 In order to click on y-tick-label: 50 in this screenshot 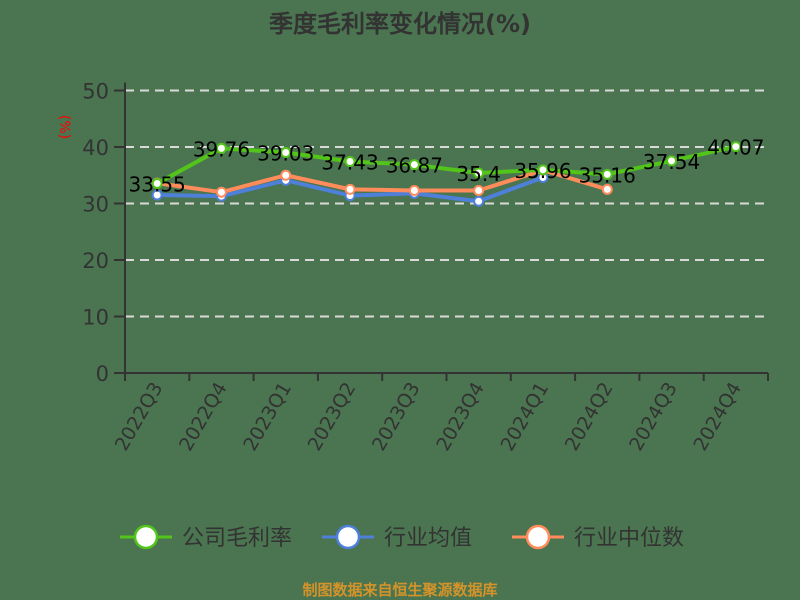, I will do `click(95, 92)`.